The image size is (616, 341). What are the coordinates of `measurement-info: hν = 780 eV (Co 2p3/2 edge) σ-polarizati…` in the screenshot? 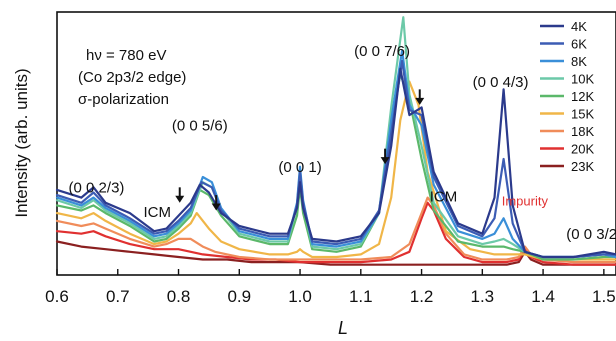 It's located at (132, 77).